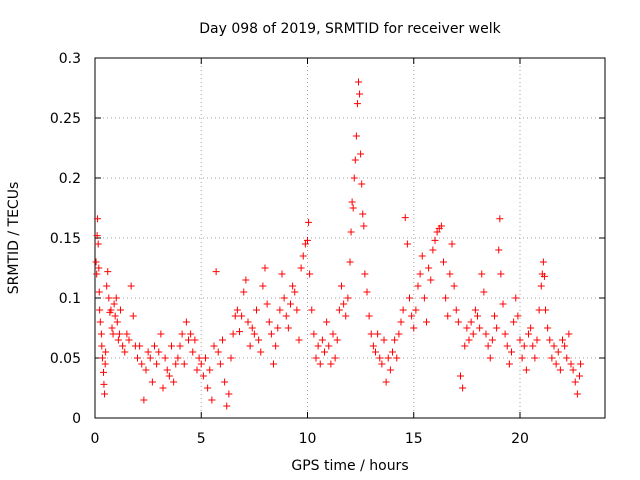 Image resolution: width=640 pixels, height=480 pixels. What do you see at coordinates (308, 439) in the screenshot?
I see `x-tick-label: 10` at bounding box center [308, 439].